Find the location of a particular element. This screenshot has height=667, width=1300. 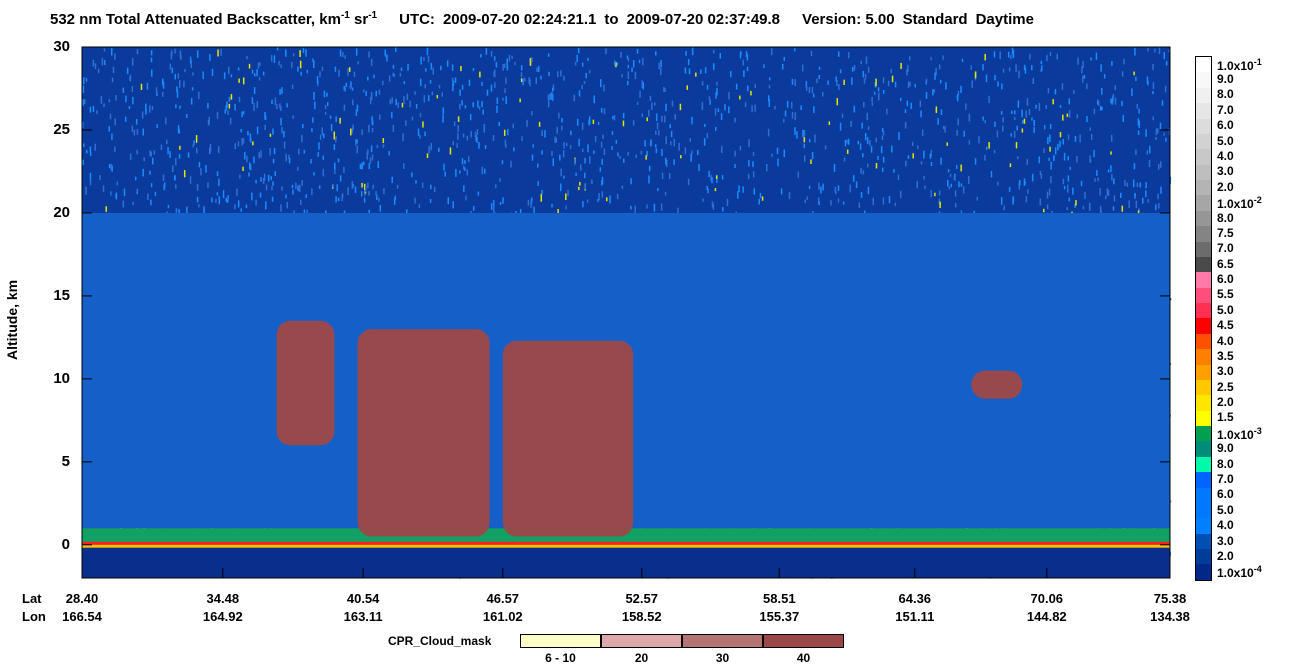

y-tick-label: 20 is located at coordinates (61, 212).